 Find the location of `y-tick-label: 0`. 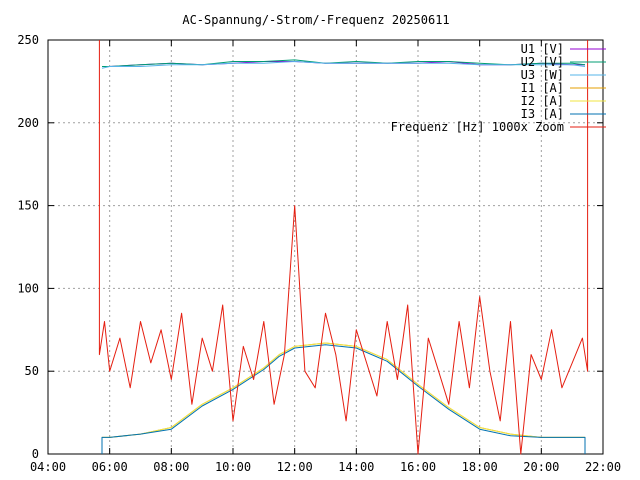

y-tick-label: 0 is located at coordinates (35, 454).